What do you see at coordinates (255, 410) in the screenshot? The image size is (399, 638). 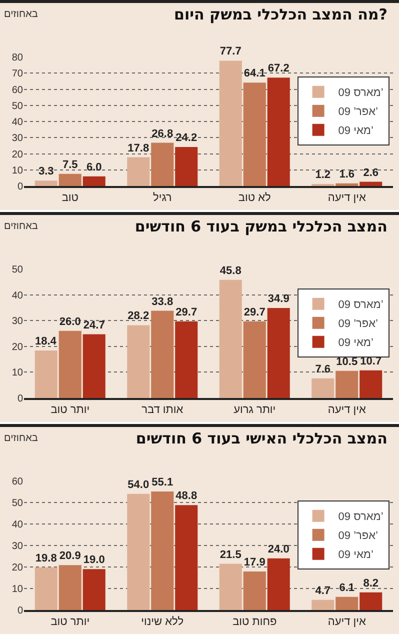 I see `x-tick-label: יותר גרוע` at bounding box center [255, 410].